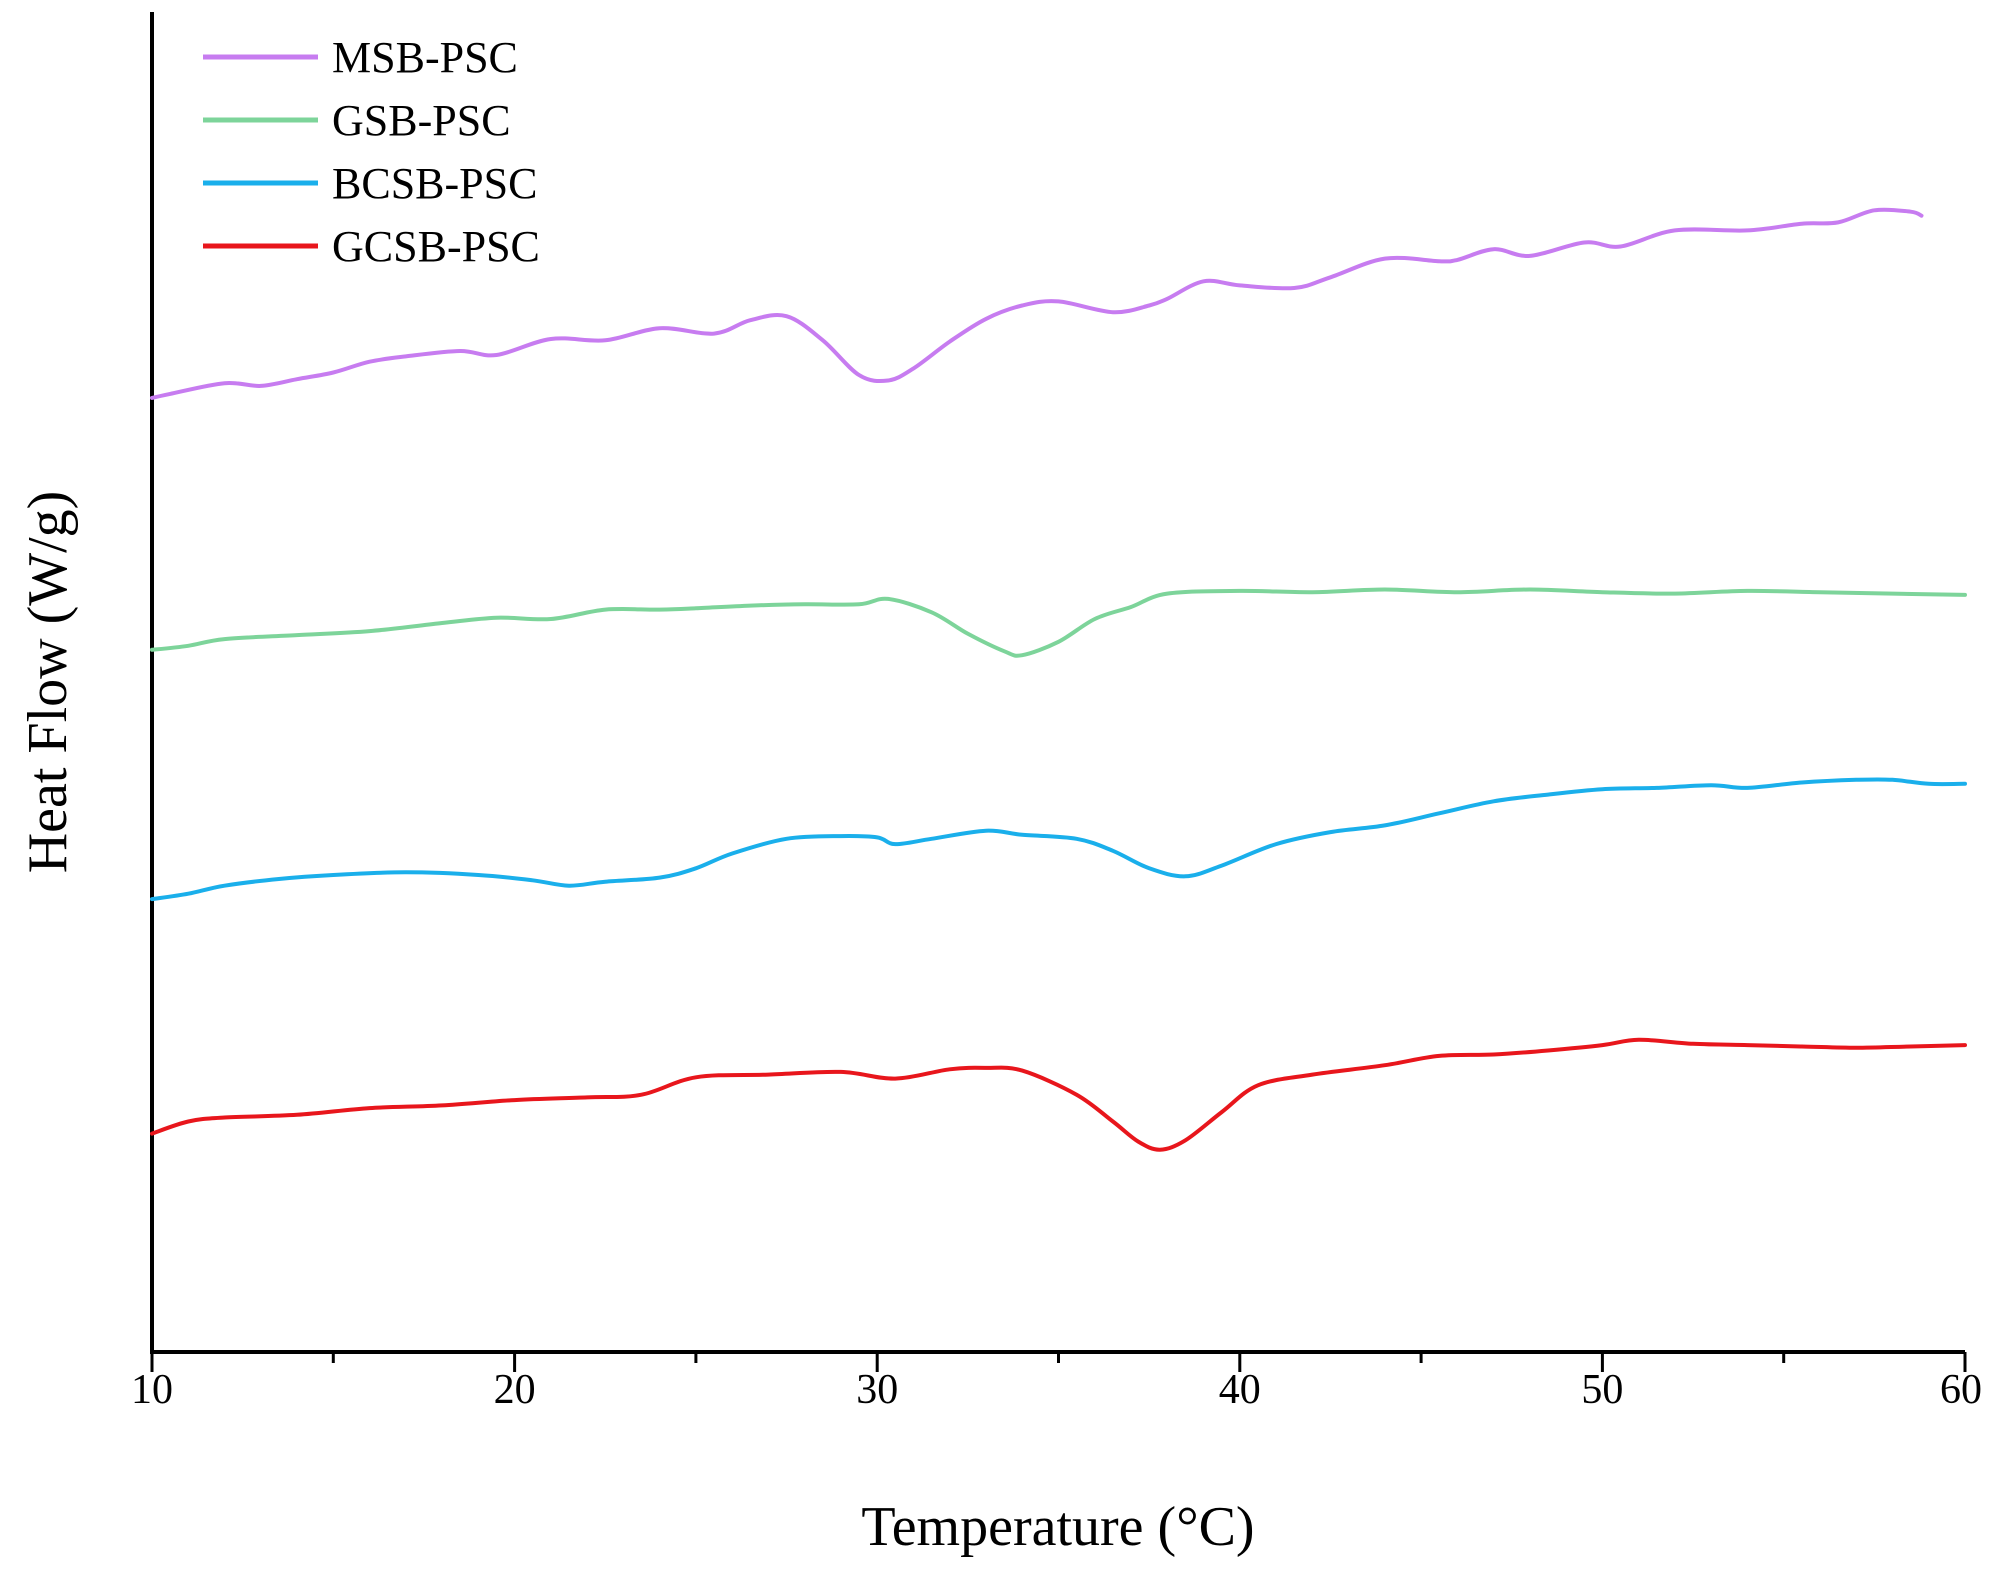  What do you see at coordinates (1037, 303) in the screenshot?
I see `series-line-msb-psc` at bounding box center [1037, 303].